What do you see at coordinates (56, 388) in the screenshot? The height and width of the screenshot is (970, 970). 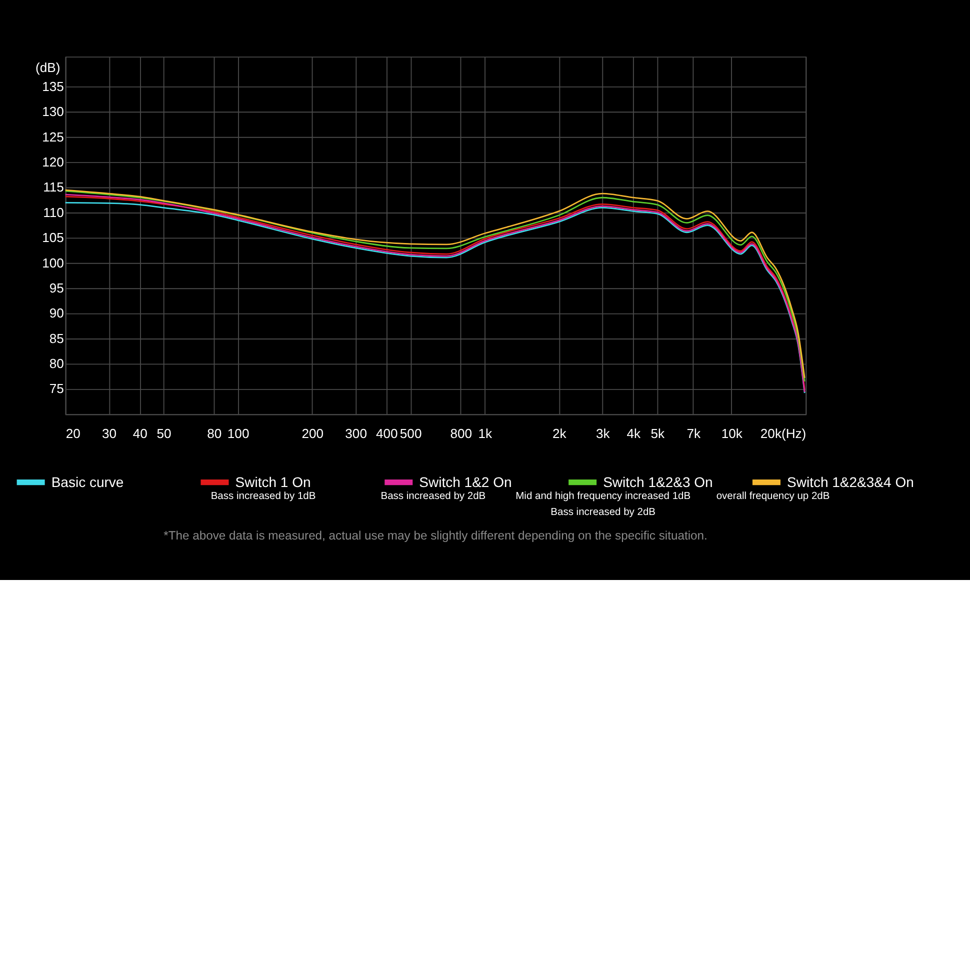 I see `y-tick-label: 75` at bounding box center [56, 388].